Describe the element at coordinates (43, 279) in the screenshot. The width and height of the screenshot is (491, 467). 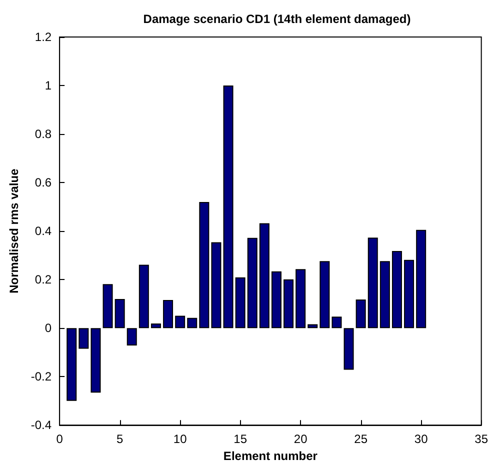
I see `y-tick-label: 0.2` at that location.